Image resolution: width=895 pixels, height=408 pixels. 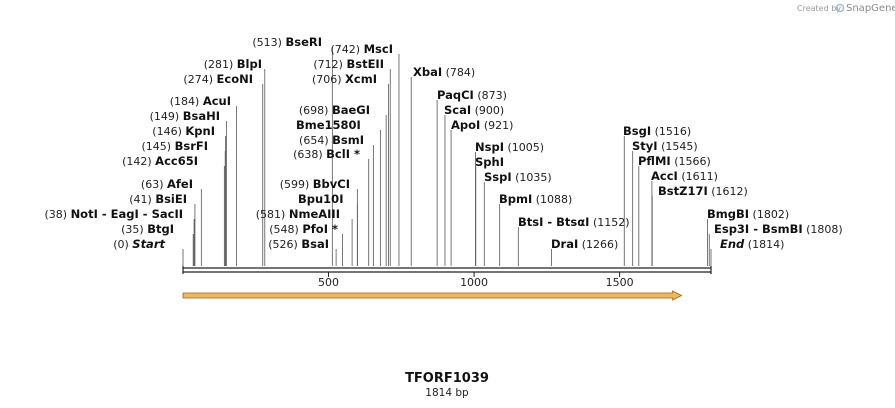 What do you see at coordinates (525, 147) in the screenshot?
I see `site-position: (1005)` at bounding box center [525, 147].